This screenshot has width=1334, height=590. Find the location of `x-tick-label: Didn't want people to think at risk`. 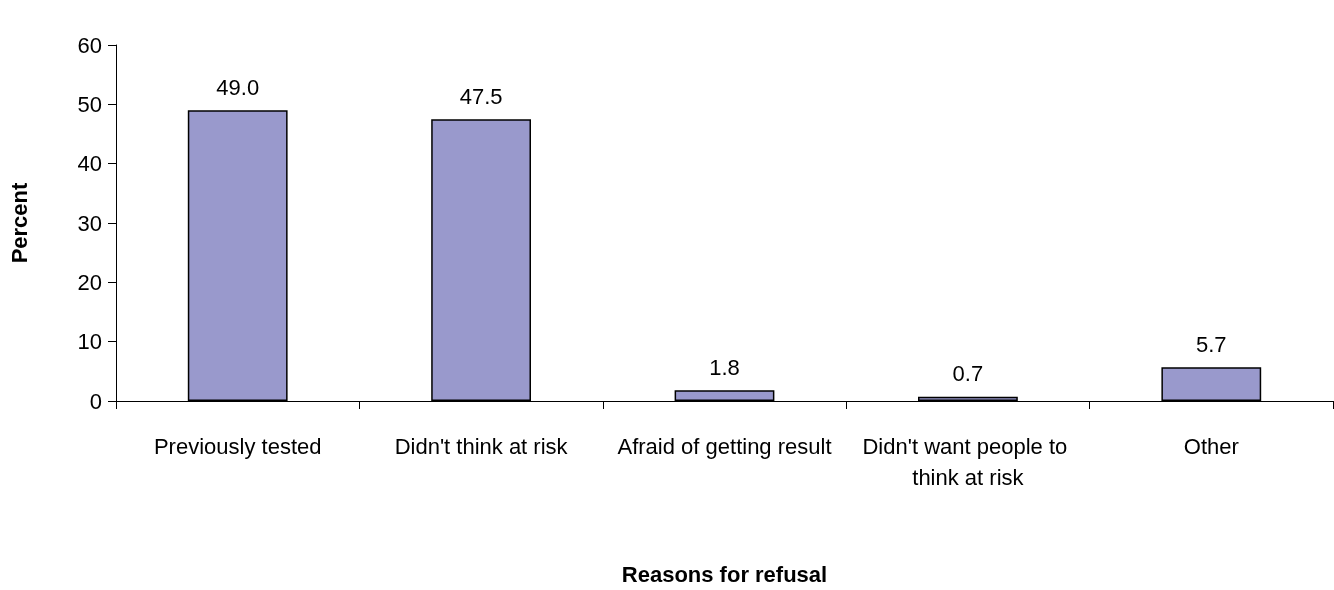

x-tick-label: Didn't want people to think at risk is located at coordinates (968, 462).